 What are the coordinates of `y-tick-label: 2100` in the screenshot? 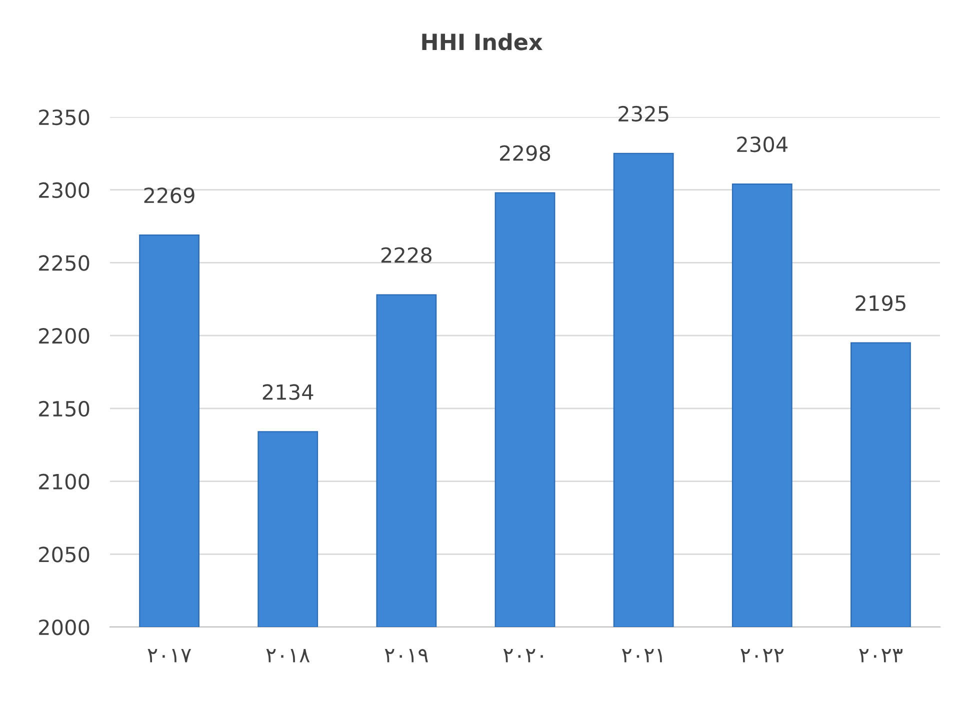 It's located at (64, 482).